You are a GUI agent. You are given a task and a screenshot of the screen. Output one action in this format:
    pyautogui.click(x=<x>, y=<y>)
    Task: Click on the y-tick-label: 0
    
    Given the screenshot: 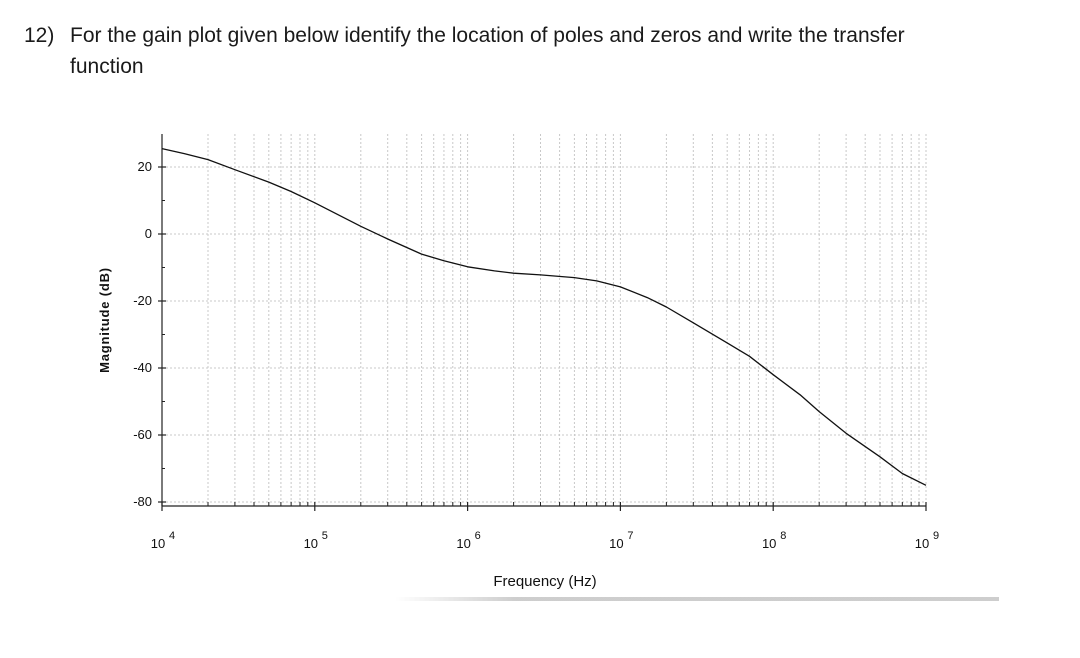 What is the action you would take?
    pyautogui.click(x=148, y=233)
    